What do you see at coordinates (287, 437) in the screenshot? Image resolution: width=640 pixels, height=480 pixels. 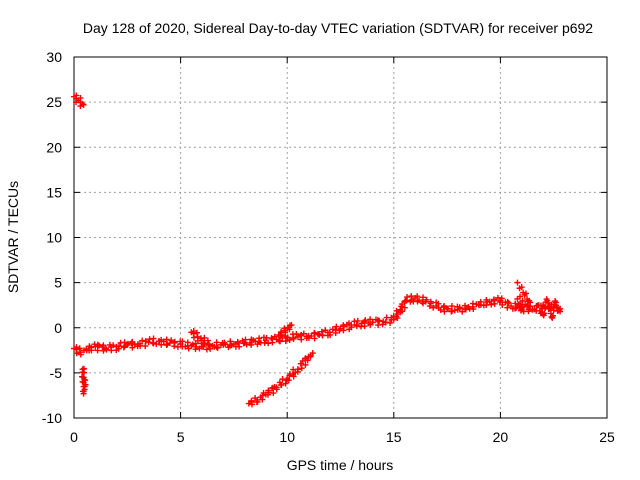 I see `x-tick-label: 10` at bounding box center [287, 437].